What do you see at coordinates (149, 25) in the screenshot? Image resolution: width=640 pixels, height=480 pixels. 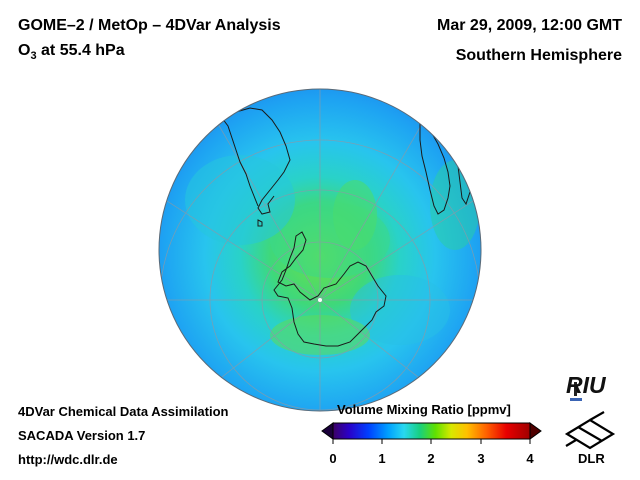 I see `map-title: GOME–2 / MetOp – 4DVar Analysis` at bounding box center [149, 25].